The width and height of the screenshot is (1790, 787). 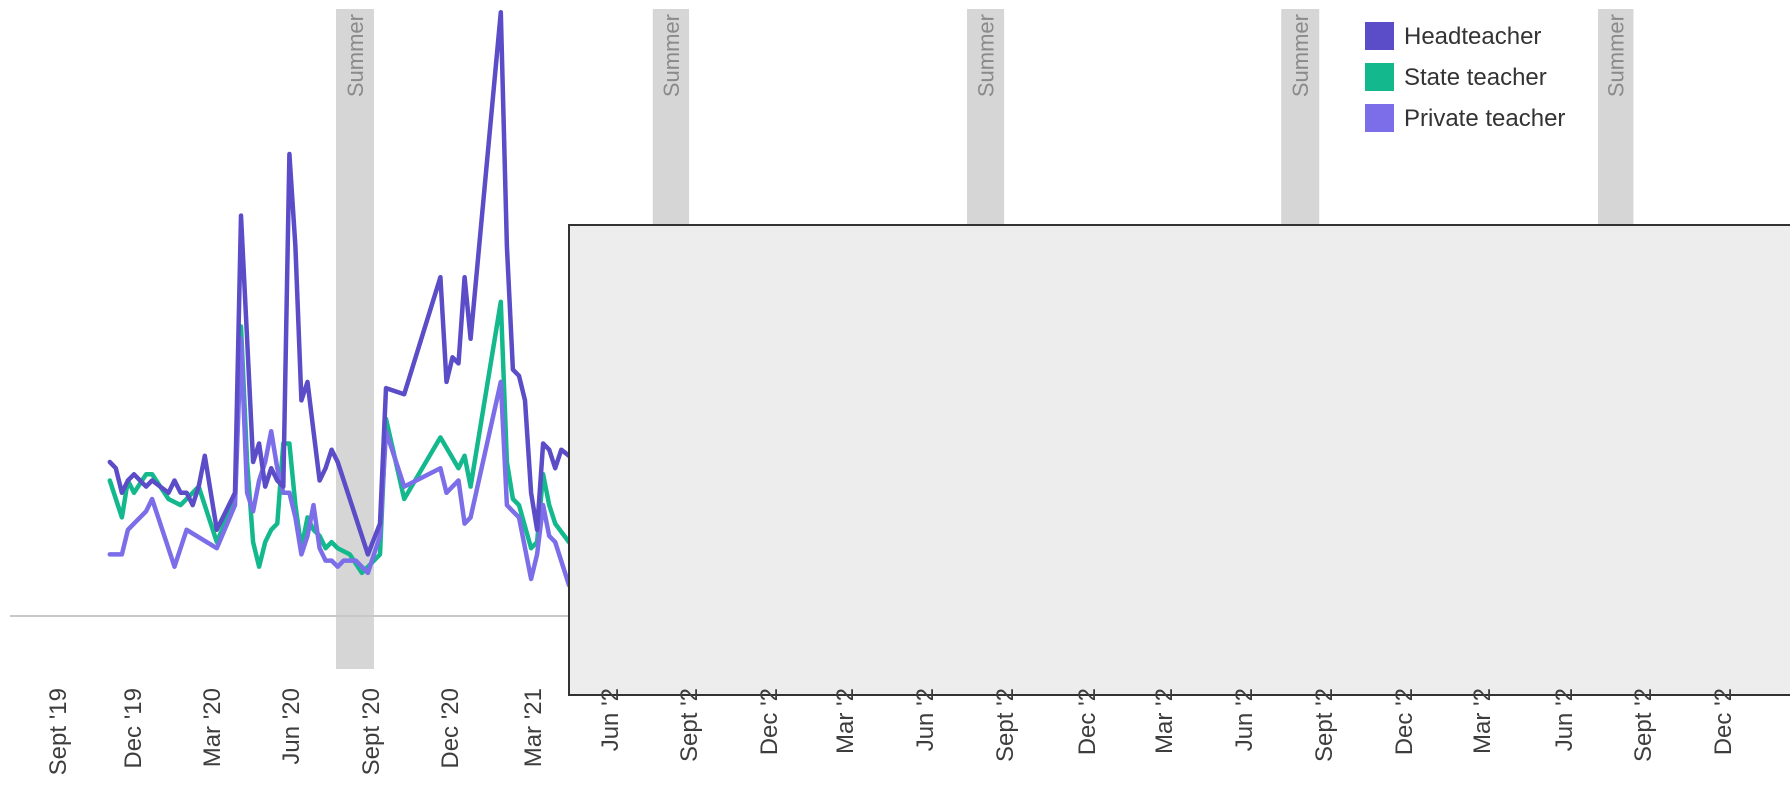 What do you see at coordinates (339, 462) in the screenshot?
I see `series-line-private-teacher` at bounding box center [339, 462].